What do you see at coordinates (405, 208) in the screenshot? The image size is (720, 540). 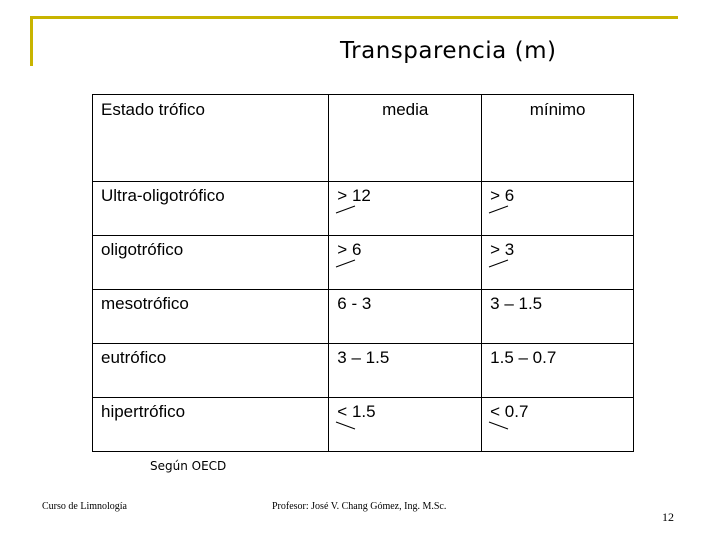 I see `media-cell: > 12` at bounding box center [405, 208].